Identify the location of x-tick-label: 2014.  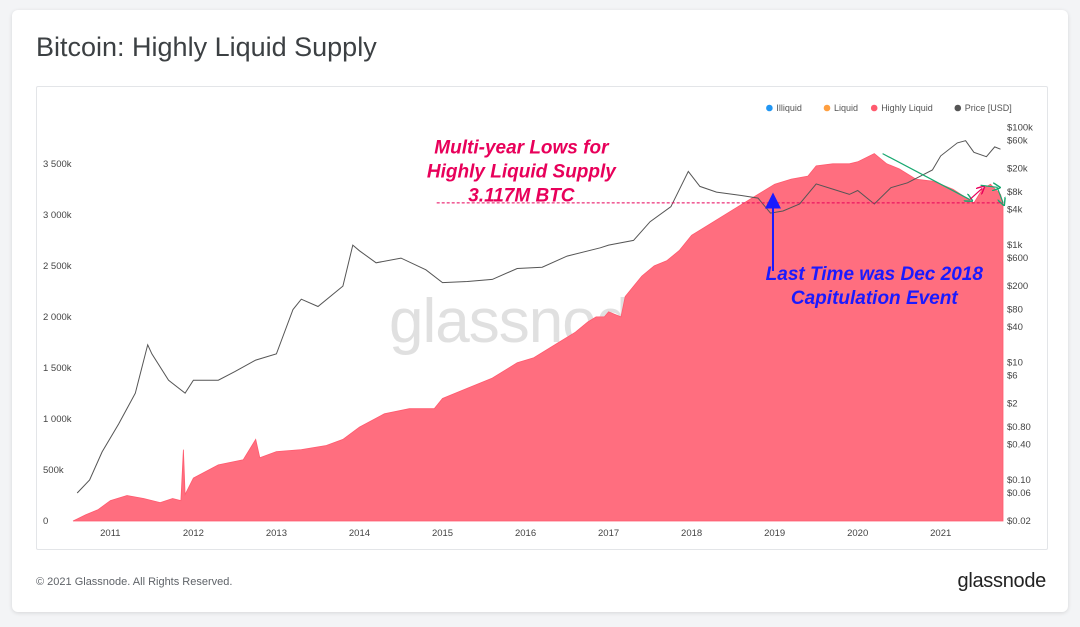
(359, 533).